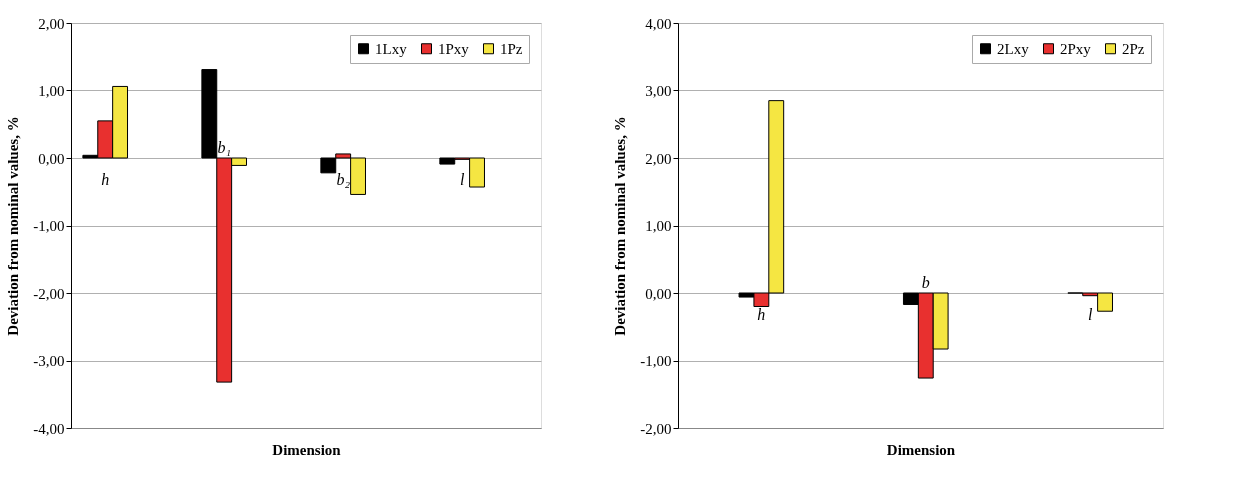 The width and height of the screenshot is (1245, 481). Describe the element at coordinates (224, 147) in the screenshot. I see `x-tick-label: b₁` at that location.